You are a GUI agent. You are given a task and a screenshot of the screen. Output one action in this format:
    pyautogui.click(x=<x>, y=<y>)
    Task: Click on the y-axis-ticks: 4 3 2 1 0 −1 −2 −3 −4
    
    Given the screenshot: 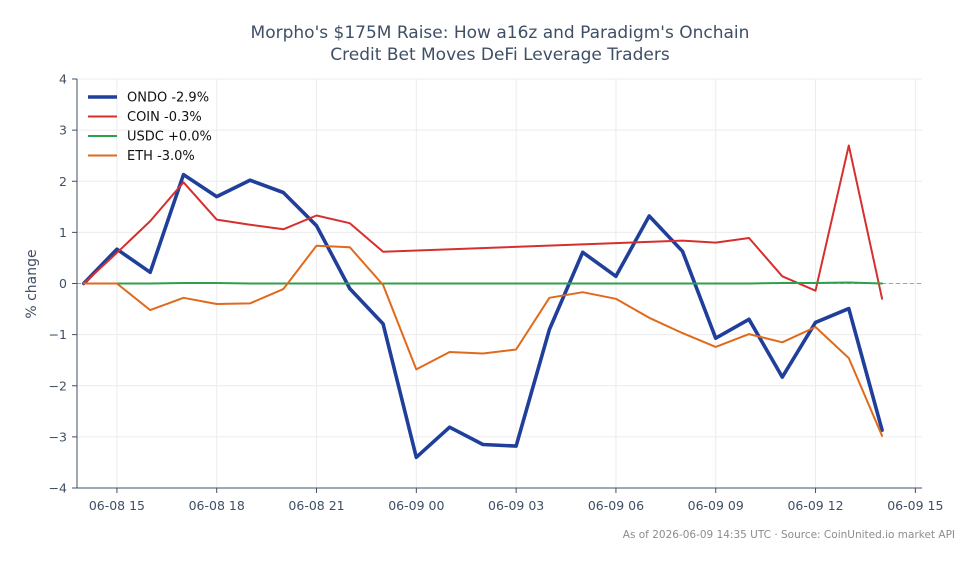 What is the action you would take?
    pyautogui.click(x=63, y=284)
    